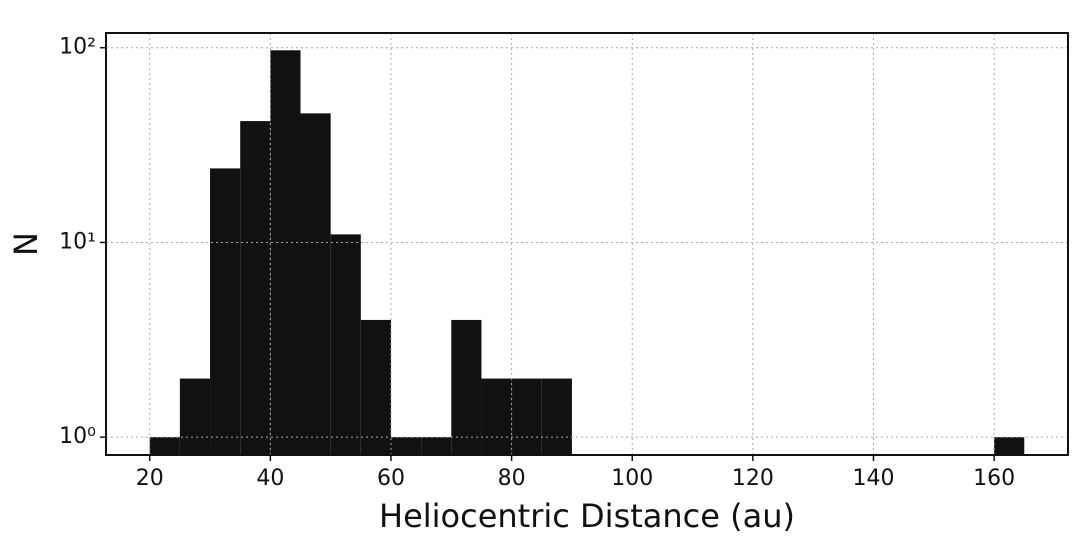 The image size is (1080, 550). I want to click on x-tick-label: 100, so click(632, 478).